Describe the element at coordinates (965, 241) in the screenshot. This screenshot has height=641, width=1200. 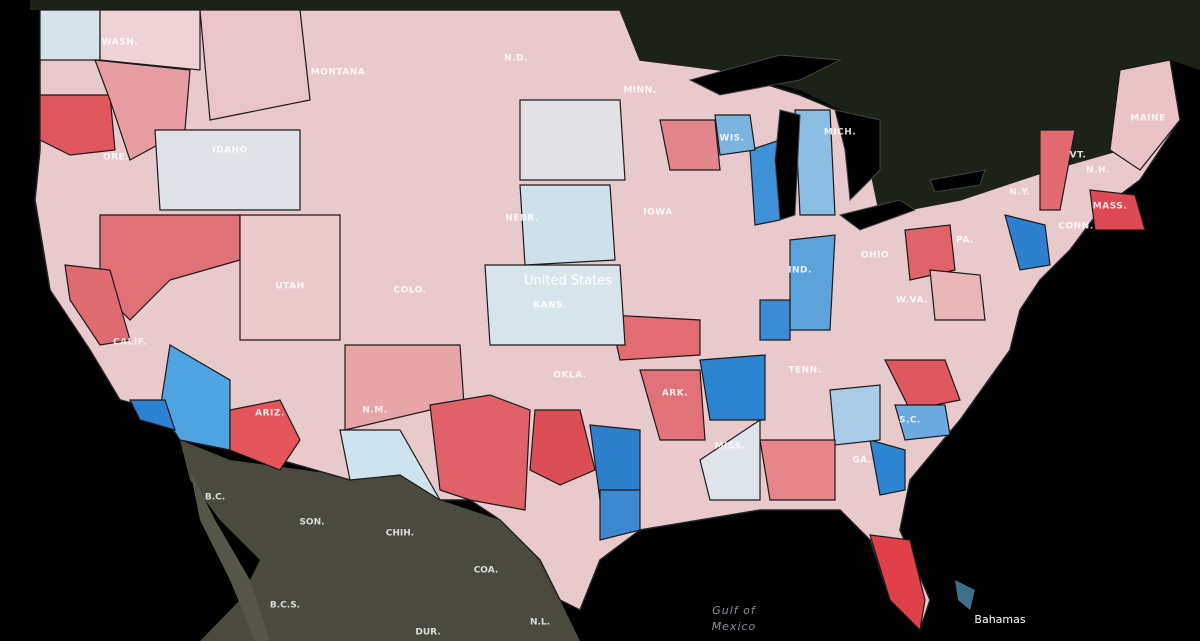
I see `state-label: PA.` at that location.